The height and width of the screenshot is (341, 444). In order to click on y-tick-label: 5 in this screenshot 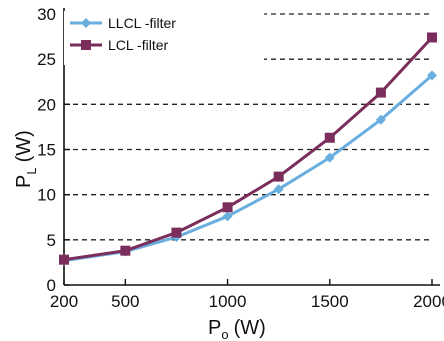, I will do `click(51, 240)`.